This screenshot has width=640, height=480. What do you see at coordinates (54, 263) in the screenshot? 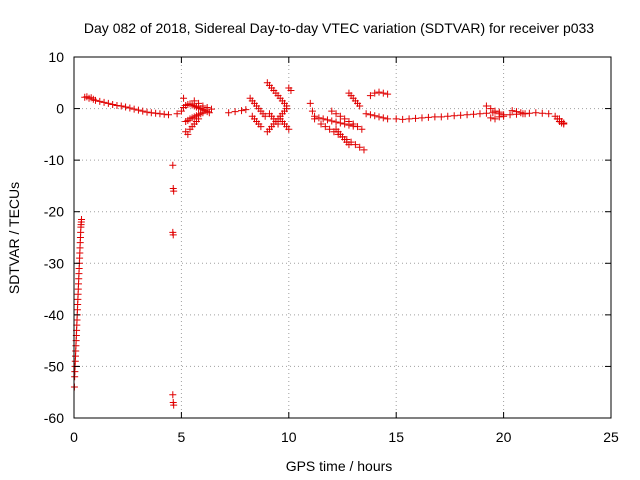
I see `y-tick-label: -30` at bounding box center [54, 263].